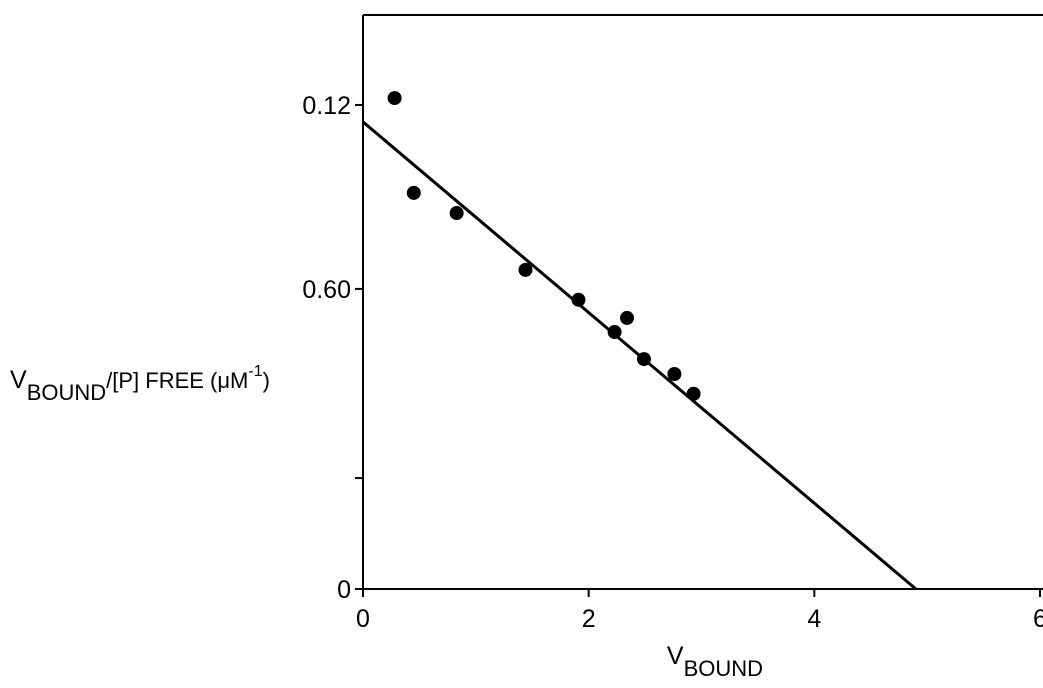  I want to click on y-tick-label: 0, so click(344, 590).